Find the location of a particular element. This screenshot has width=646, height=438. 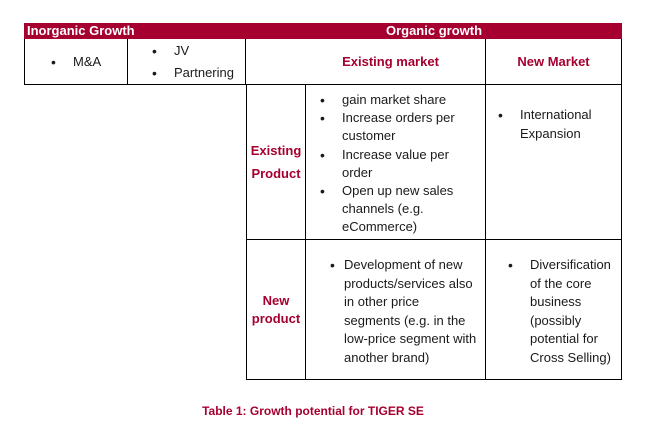

organic-growth-title: Organic growth is located at coordinates (434, 30).